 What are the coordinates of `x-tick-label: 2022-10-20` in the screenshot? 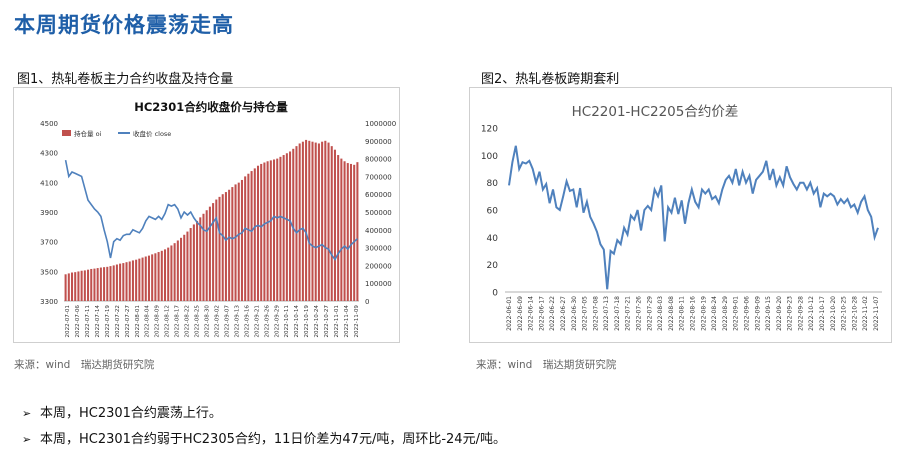 It's located at (833, 313).